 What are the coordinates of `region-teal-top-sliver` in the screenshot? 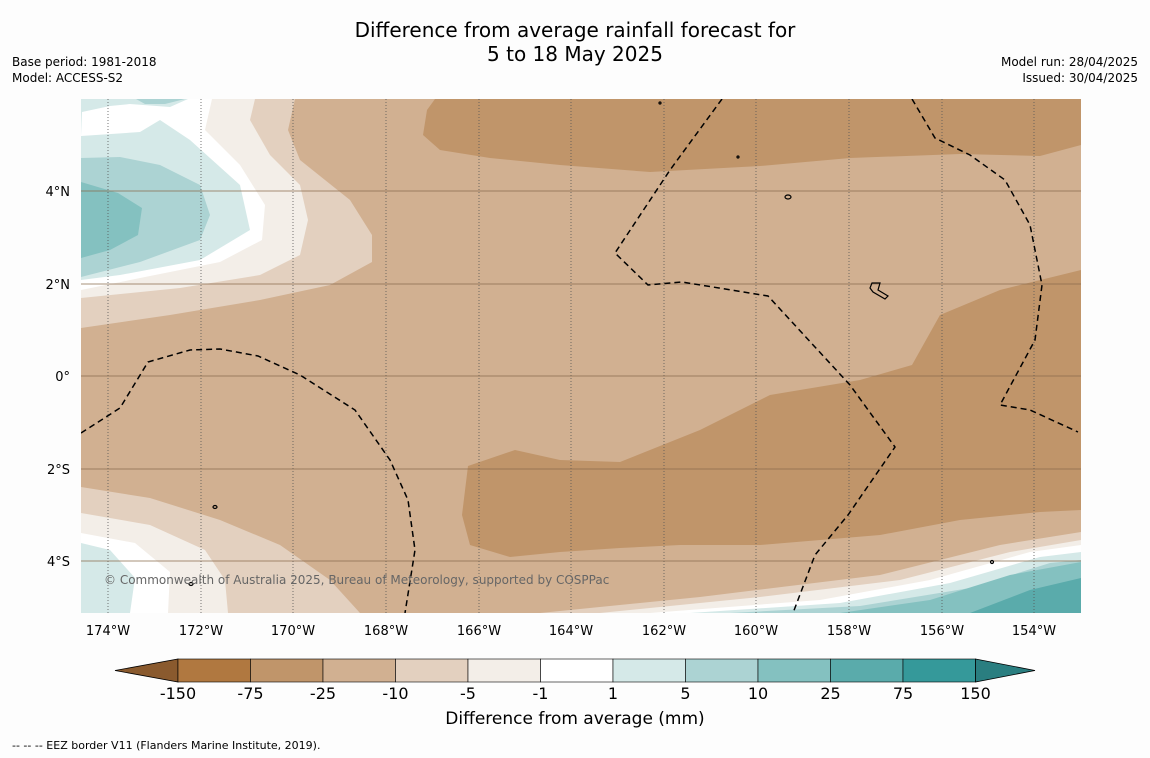 It's located at (160, 101).